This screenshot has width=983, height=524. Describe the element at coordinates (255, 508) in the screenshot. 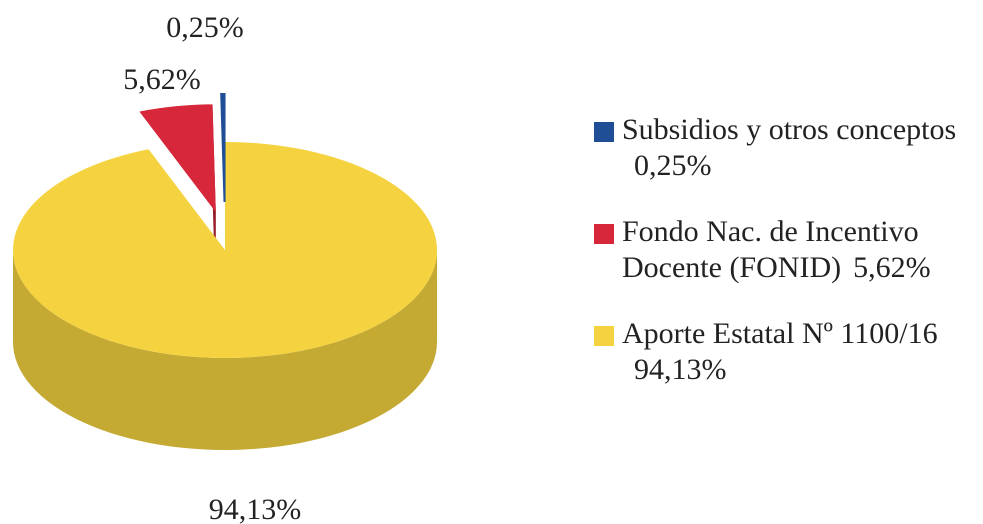

I see `data-label: 94,13%` at that location.